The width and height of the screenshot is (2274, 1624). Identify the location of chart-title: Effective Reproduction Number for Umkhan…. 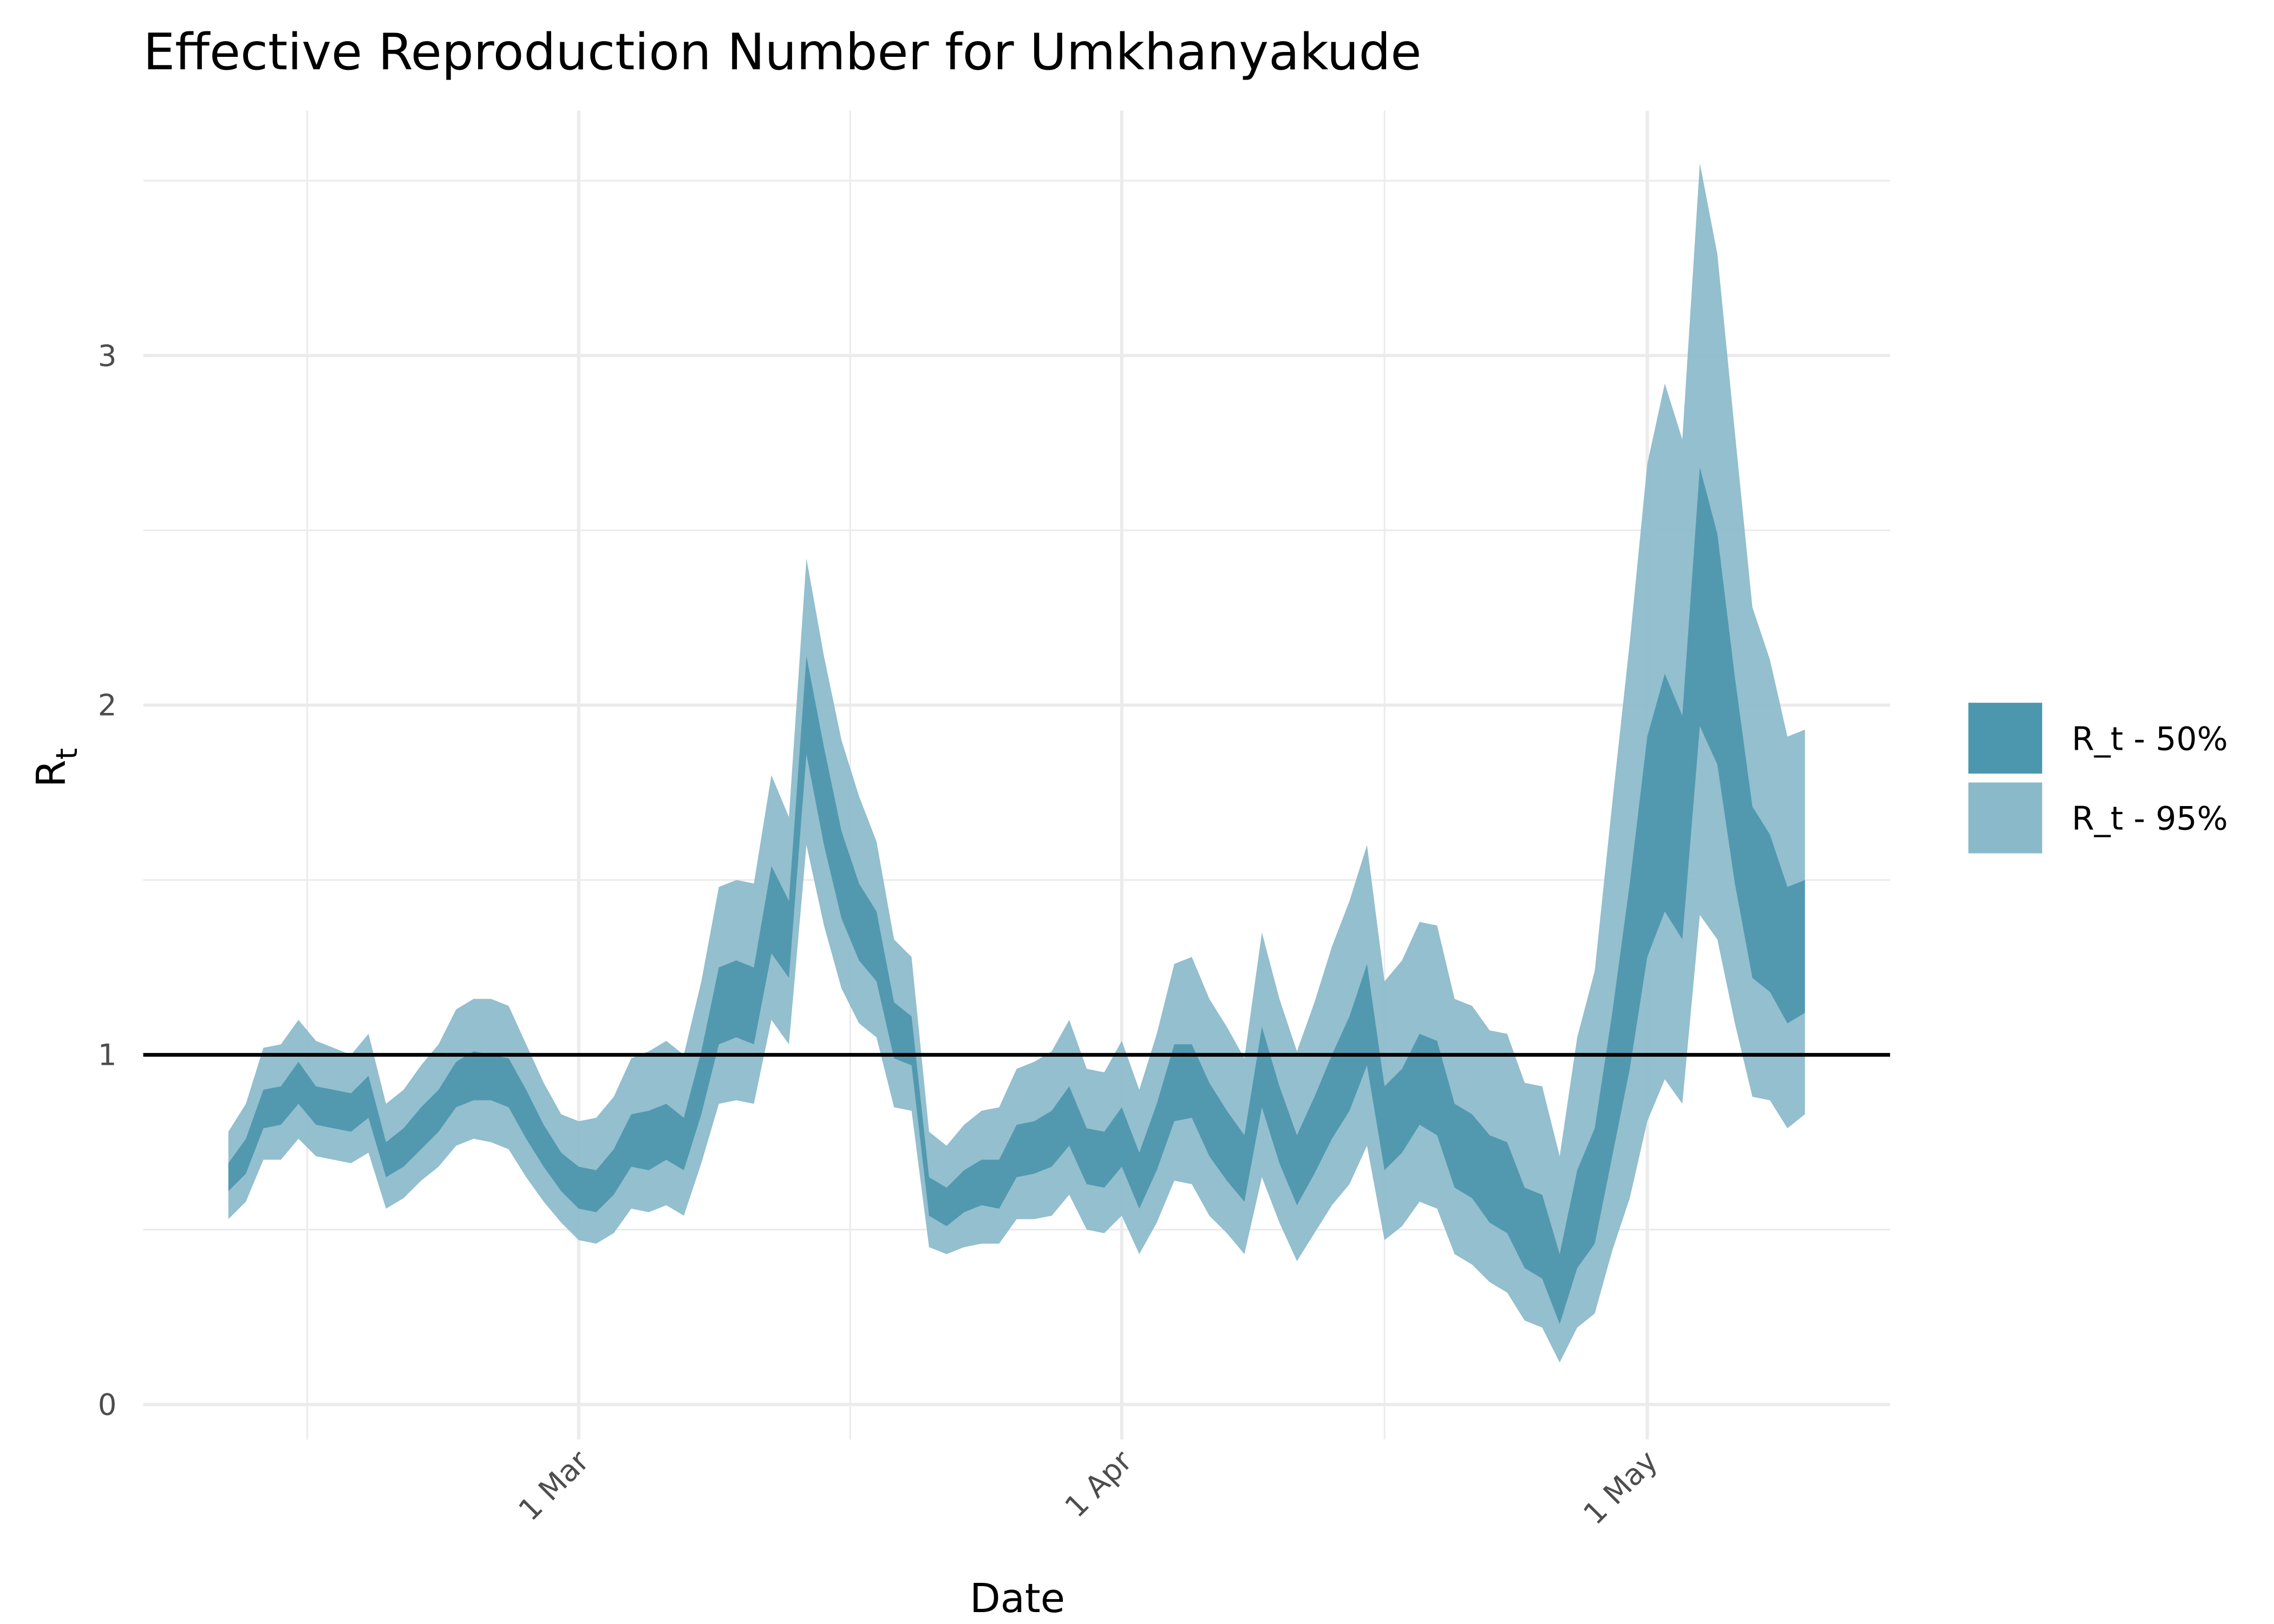
(783, 52).